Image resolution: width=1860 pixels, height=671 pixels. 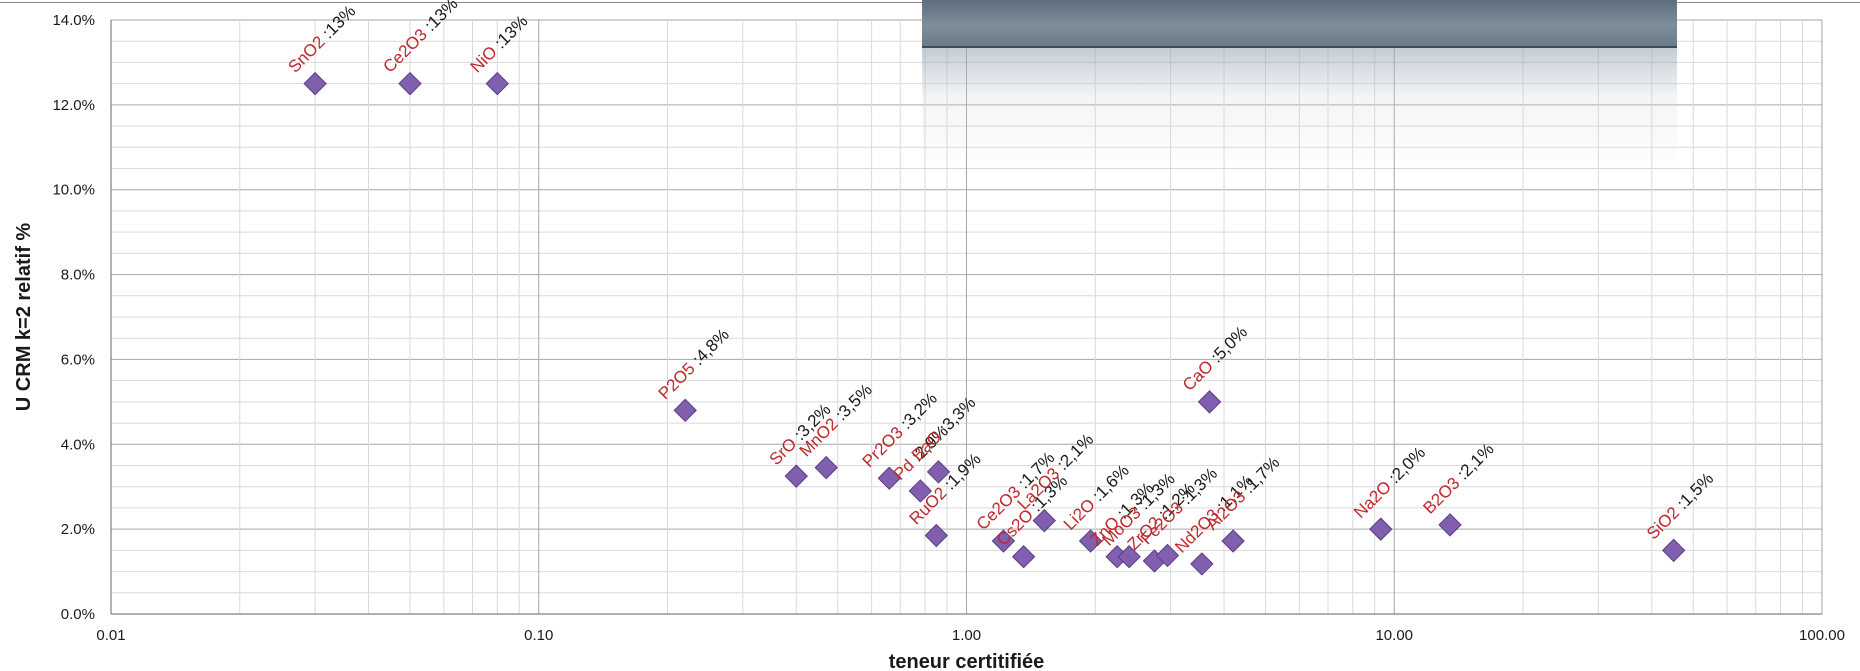 I want to click on y-tick-label: 10.0%, so click(x=73, y=190).